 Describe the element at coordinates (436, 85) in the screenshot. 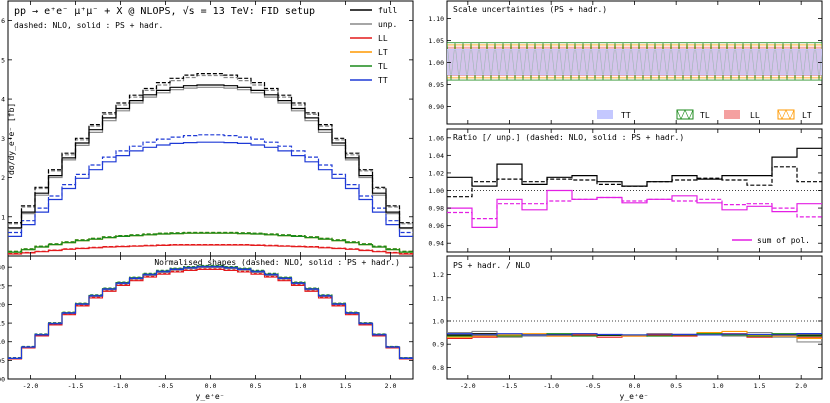

I see `scale-ytick-label: 0.95` at that location.